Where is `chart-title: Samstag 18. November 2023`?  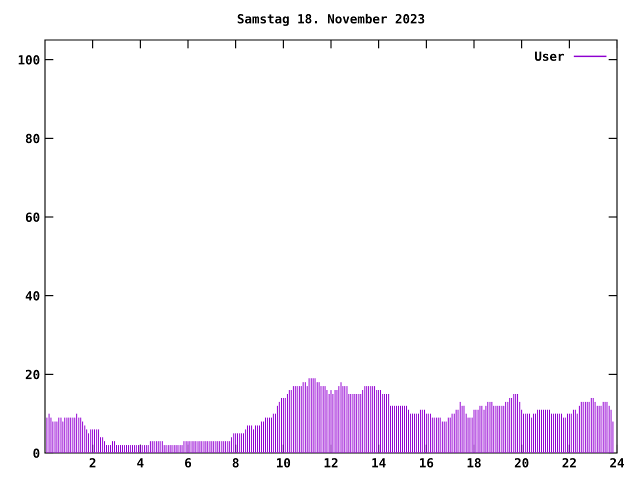 chart-title: Samstag 18. November 2023 is located at coordinates (331, 20).